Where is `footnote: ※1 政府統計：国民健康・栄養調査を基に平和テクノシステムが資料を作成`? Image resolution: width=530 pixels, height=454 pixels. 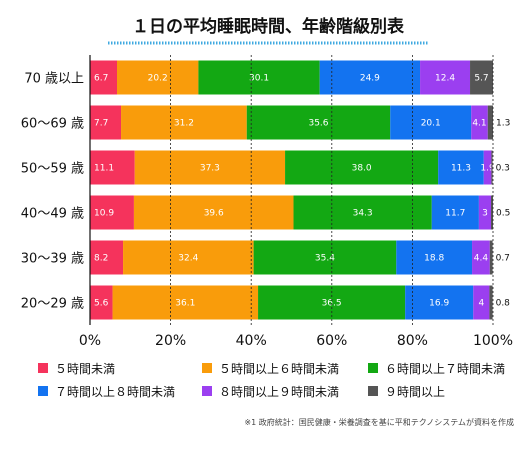
footnote: ※1 政府統計：国民健康・栄養調査を基に平和テクノシステムが資料を作成 is located at coordinates (379, 422).